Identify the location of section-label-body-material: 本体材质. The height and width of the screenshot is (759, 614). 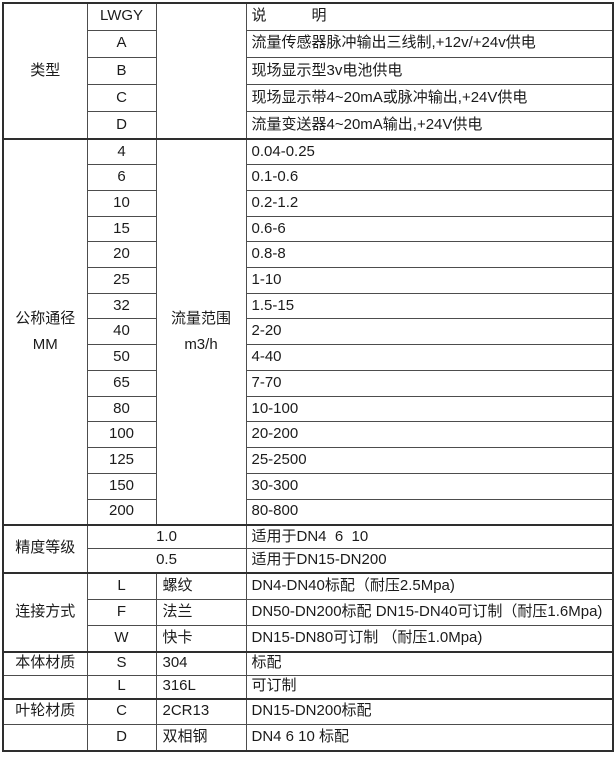
(45, 663).